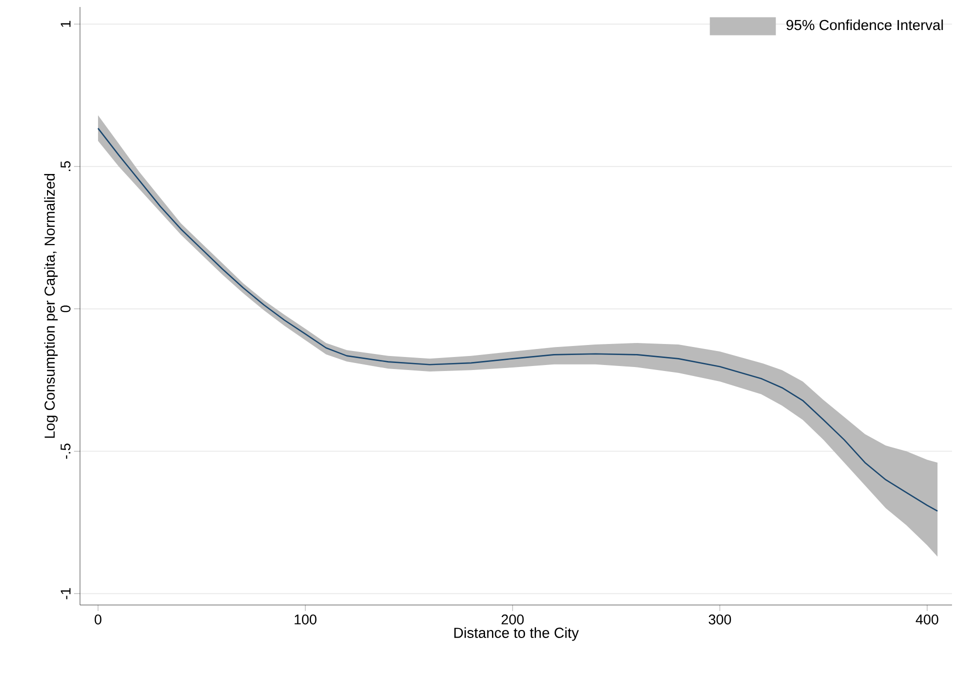 The height and width of the screenshot is (677, 955). What do you see at coordinates (927, 619) in the screenshot?
I see `x-tick-label: 400` at bounding box center [927, 619].